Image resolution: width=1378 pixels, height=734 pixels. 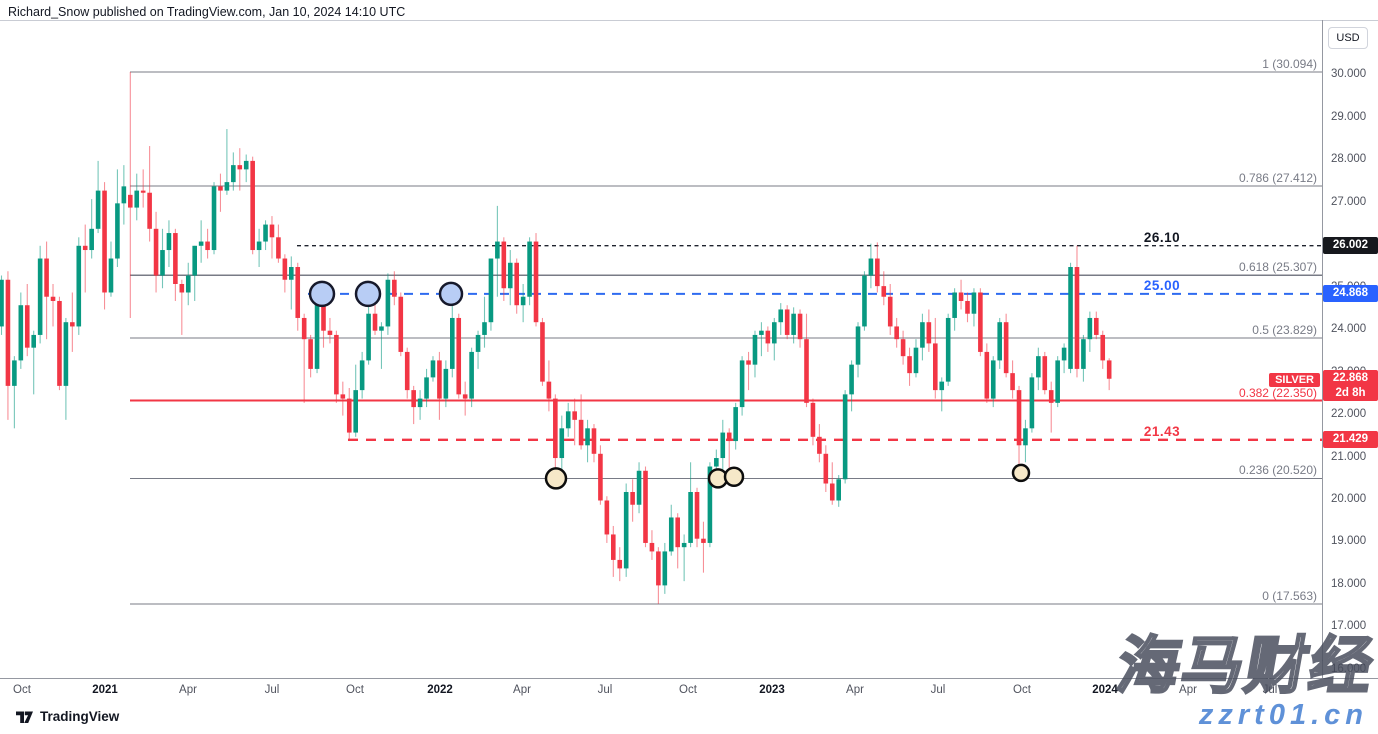 What do you see at coordinates (1162, 237) in the screenshot?
I see `level-label-26.10: 26.10` at bounding box center [1162, 237].